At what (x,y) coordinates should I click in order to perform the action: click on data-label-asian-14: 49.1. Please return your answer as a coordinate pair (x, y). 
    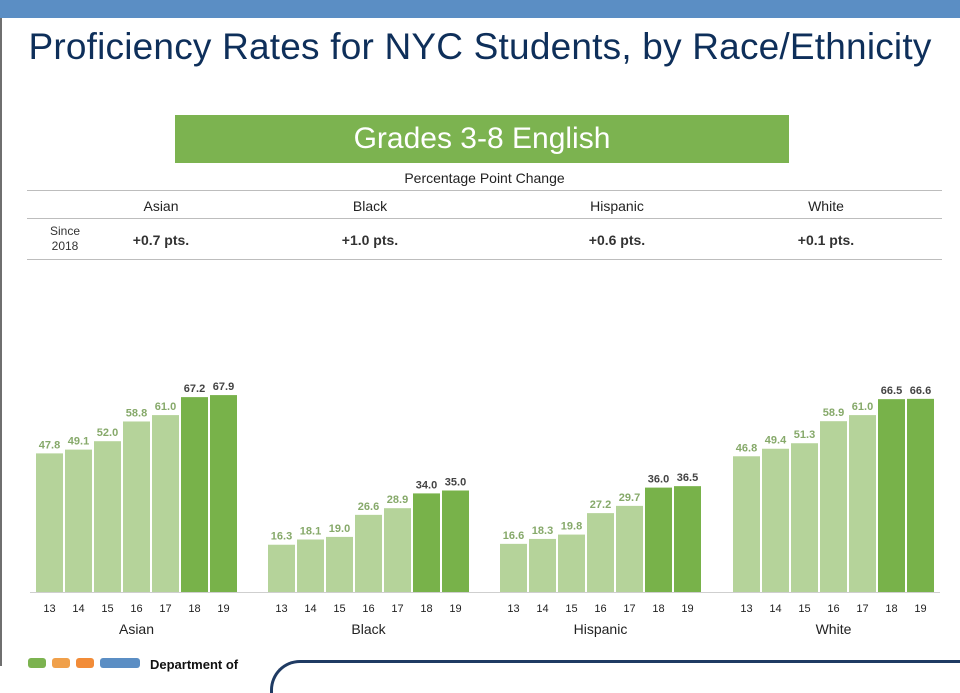
    Looking at the image, I should click on (78, 442).